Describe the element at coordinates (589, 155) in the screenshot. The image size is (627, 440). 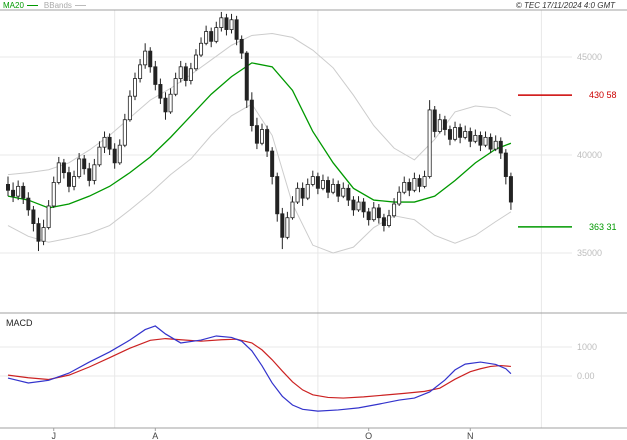
I see `price-tick-label: 40000` at that location.